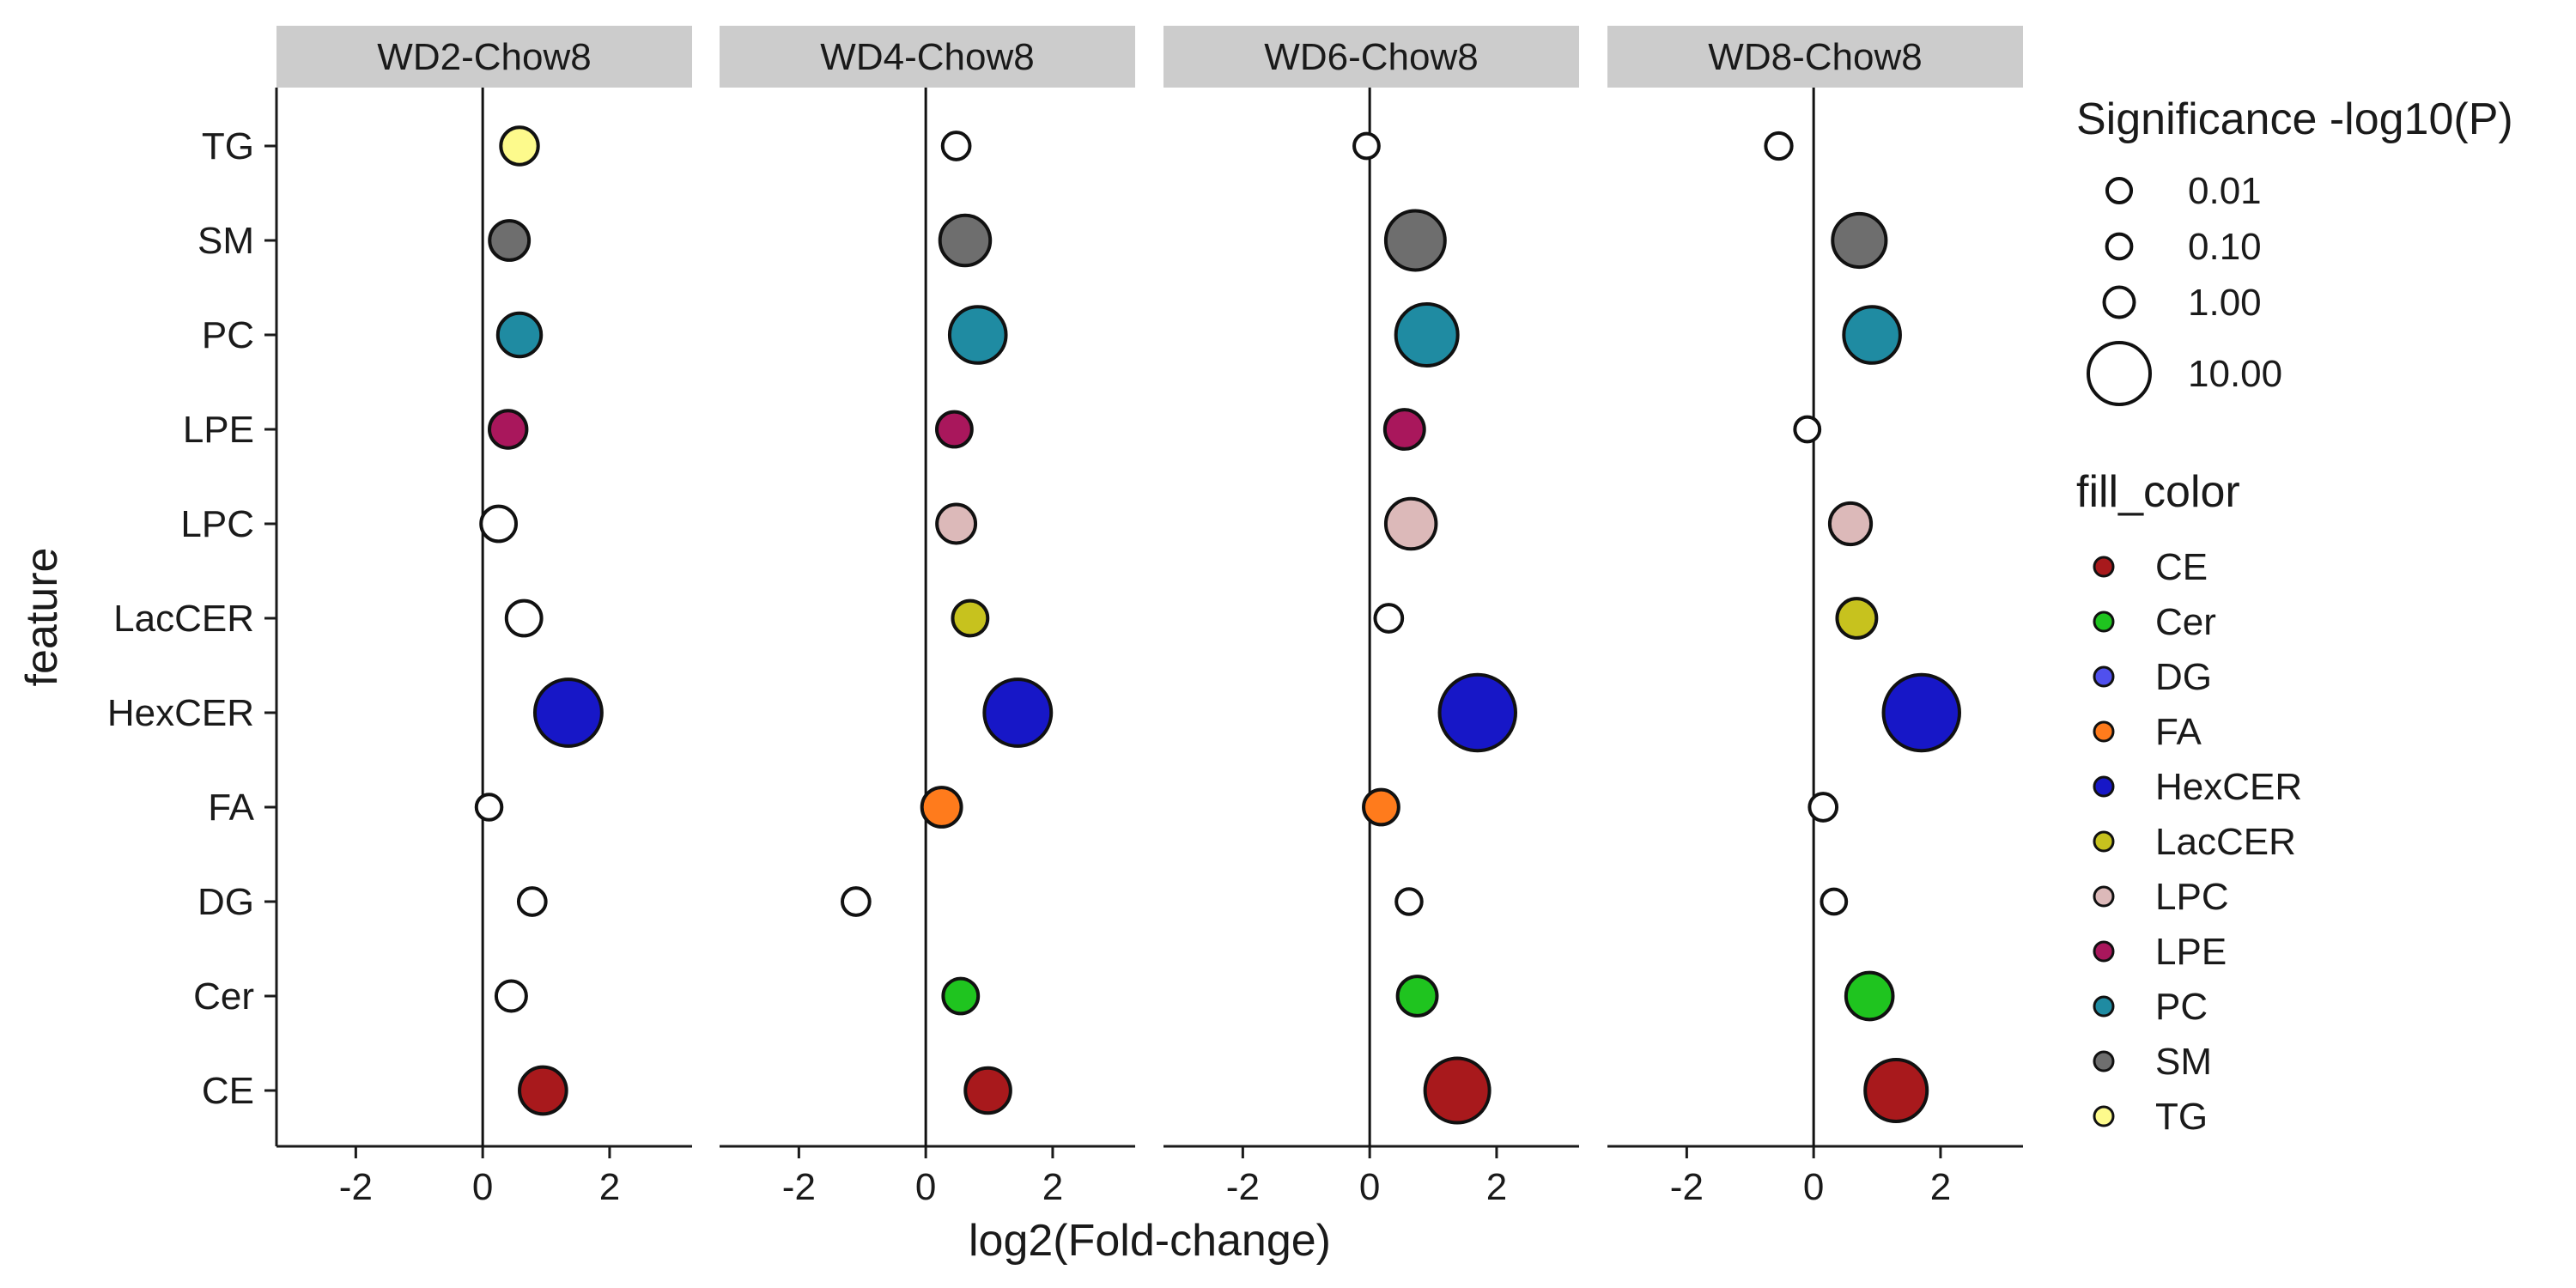 The width and height of the screenshot is (2576, 1288). What do you see at coordinates (2119, 374) in the screenshot?
I see `size-legend-key` at bounding box center [2119, 374].